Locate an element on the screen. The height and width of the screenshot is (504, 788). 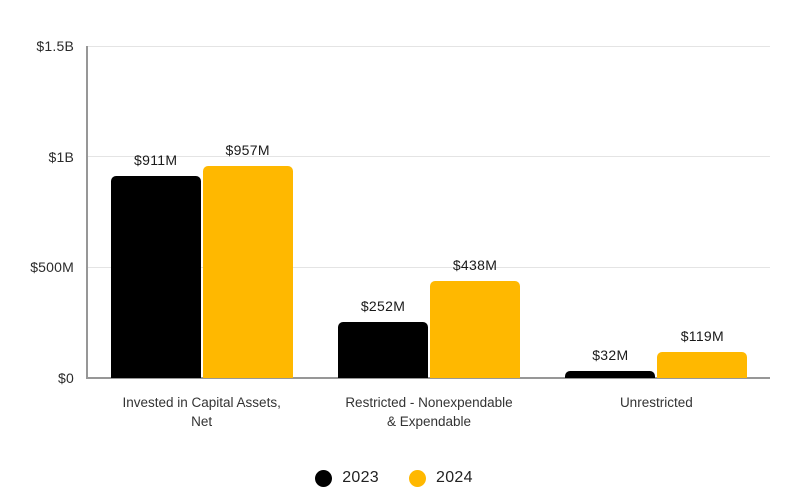
bar-value-label: $32M is located at coordinates (610, 354).